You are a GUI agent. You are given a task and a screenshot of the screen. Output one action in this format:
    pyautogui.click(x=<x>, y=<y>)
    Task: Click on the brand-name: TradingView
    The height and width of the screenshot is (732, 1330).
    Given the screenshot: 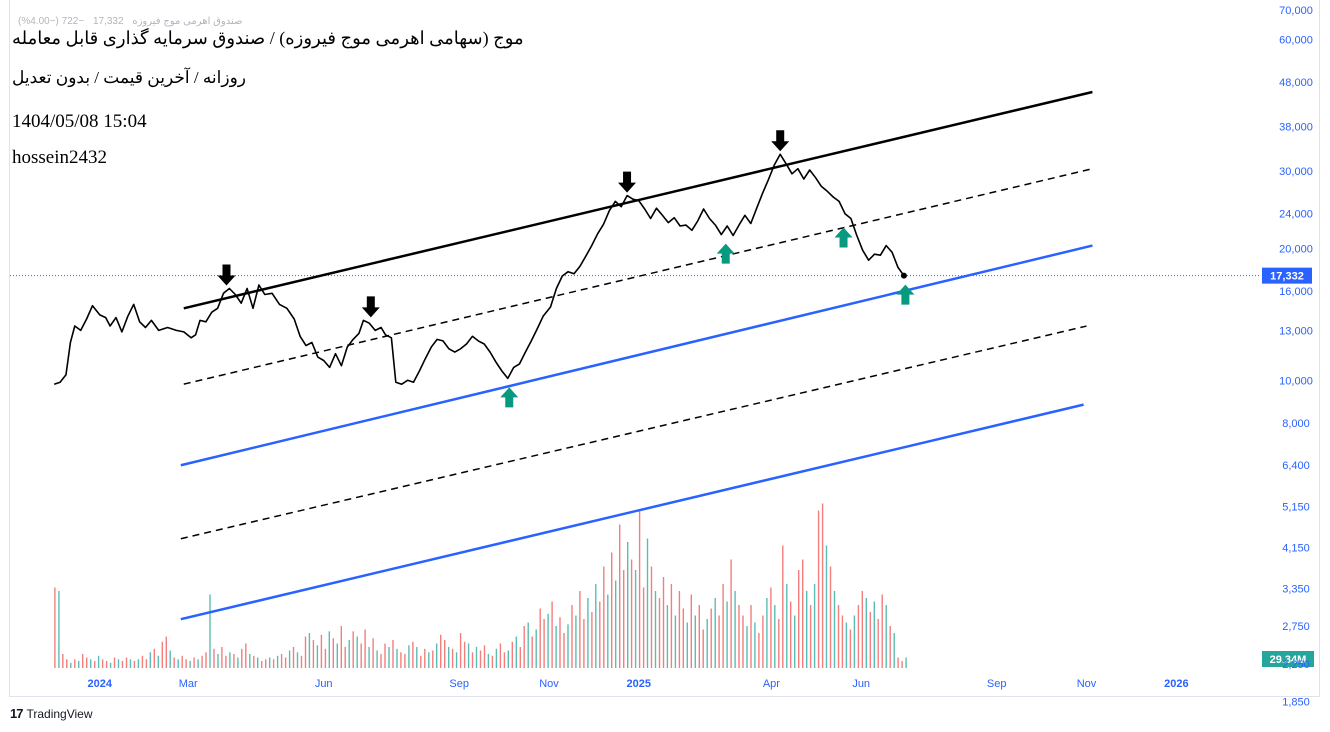 What is the action you would take?
    pyautogui.click(x=59, y=713)
    